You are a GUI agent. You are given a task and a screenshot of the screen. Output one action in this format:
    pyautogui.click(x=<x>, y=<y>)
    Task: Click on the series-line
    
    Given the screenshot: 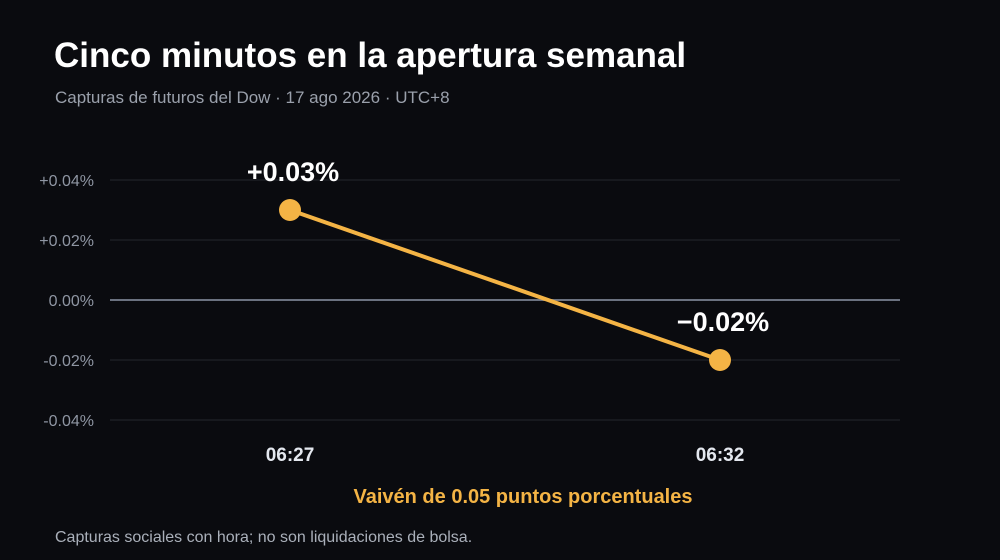 What is the action you would take?
    pyautogui.click(x=505, y=285)
    